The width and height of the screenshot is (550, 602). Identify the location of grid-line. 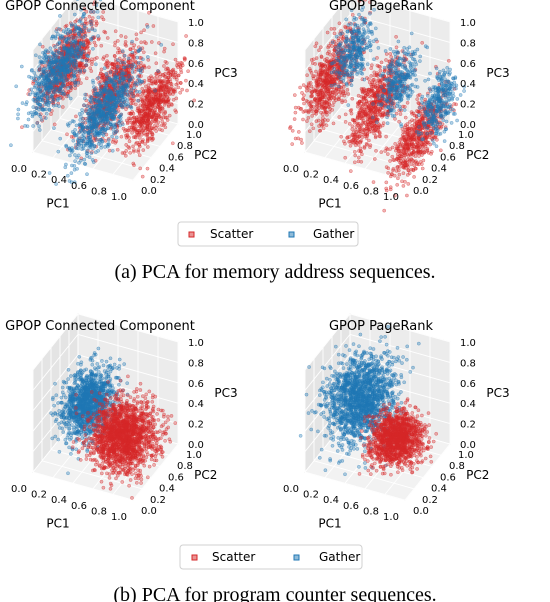
(138, 11).